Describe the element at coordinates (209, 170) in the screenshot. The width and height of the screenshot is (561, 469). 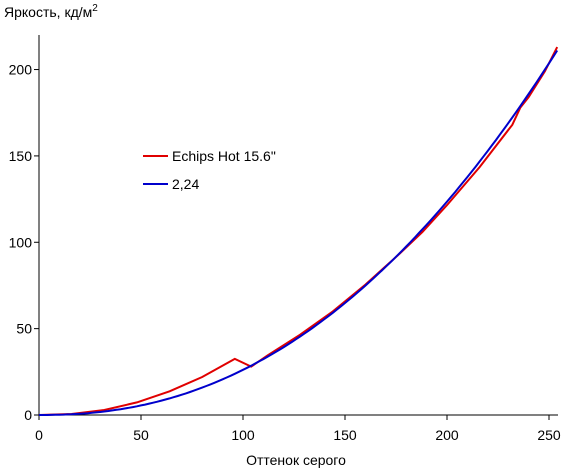
I see `legend: Echips Hot 15.6" 2,24` at that location.